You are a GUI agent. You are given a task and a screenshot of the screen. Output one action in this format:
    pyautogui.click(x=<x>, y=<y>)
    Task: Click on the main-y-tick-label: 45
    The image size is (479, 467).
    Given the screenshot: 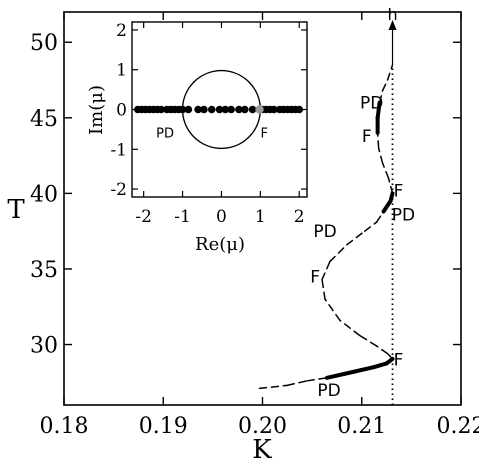 What is the action you would take?
    pyautogui.click(x=44, y=119)
    